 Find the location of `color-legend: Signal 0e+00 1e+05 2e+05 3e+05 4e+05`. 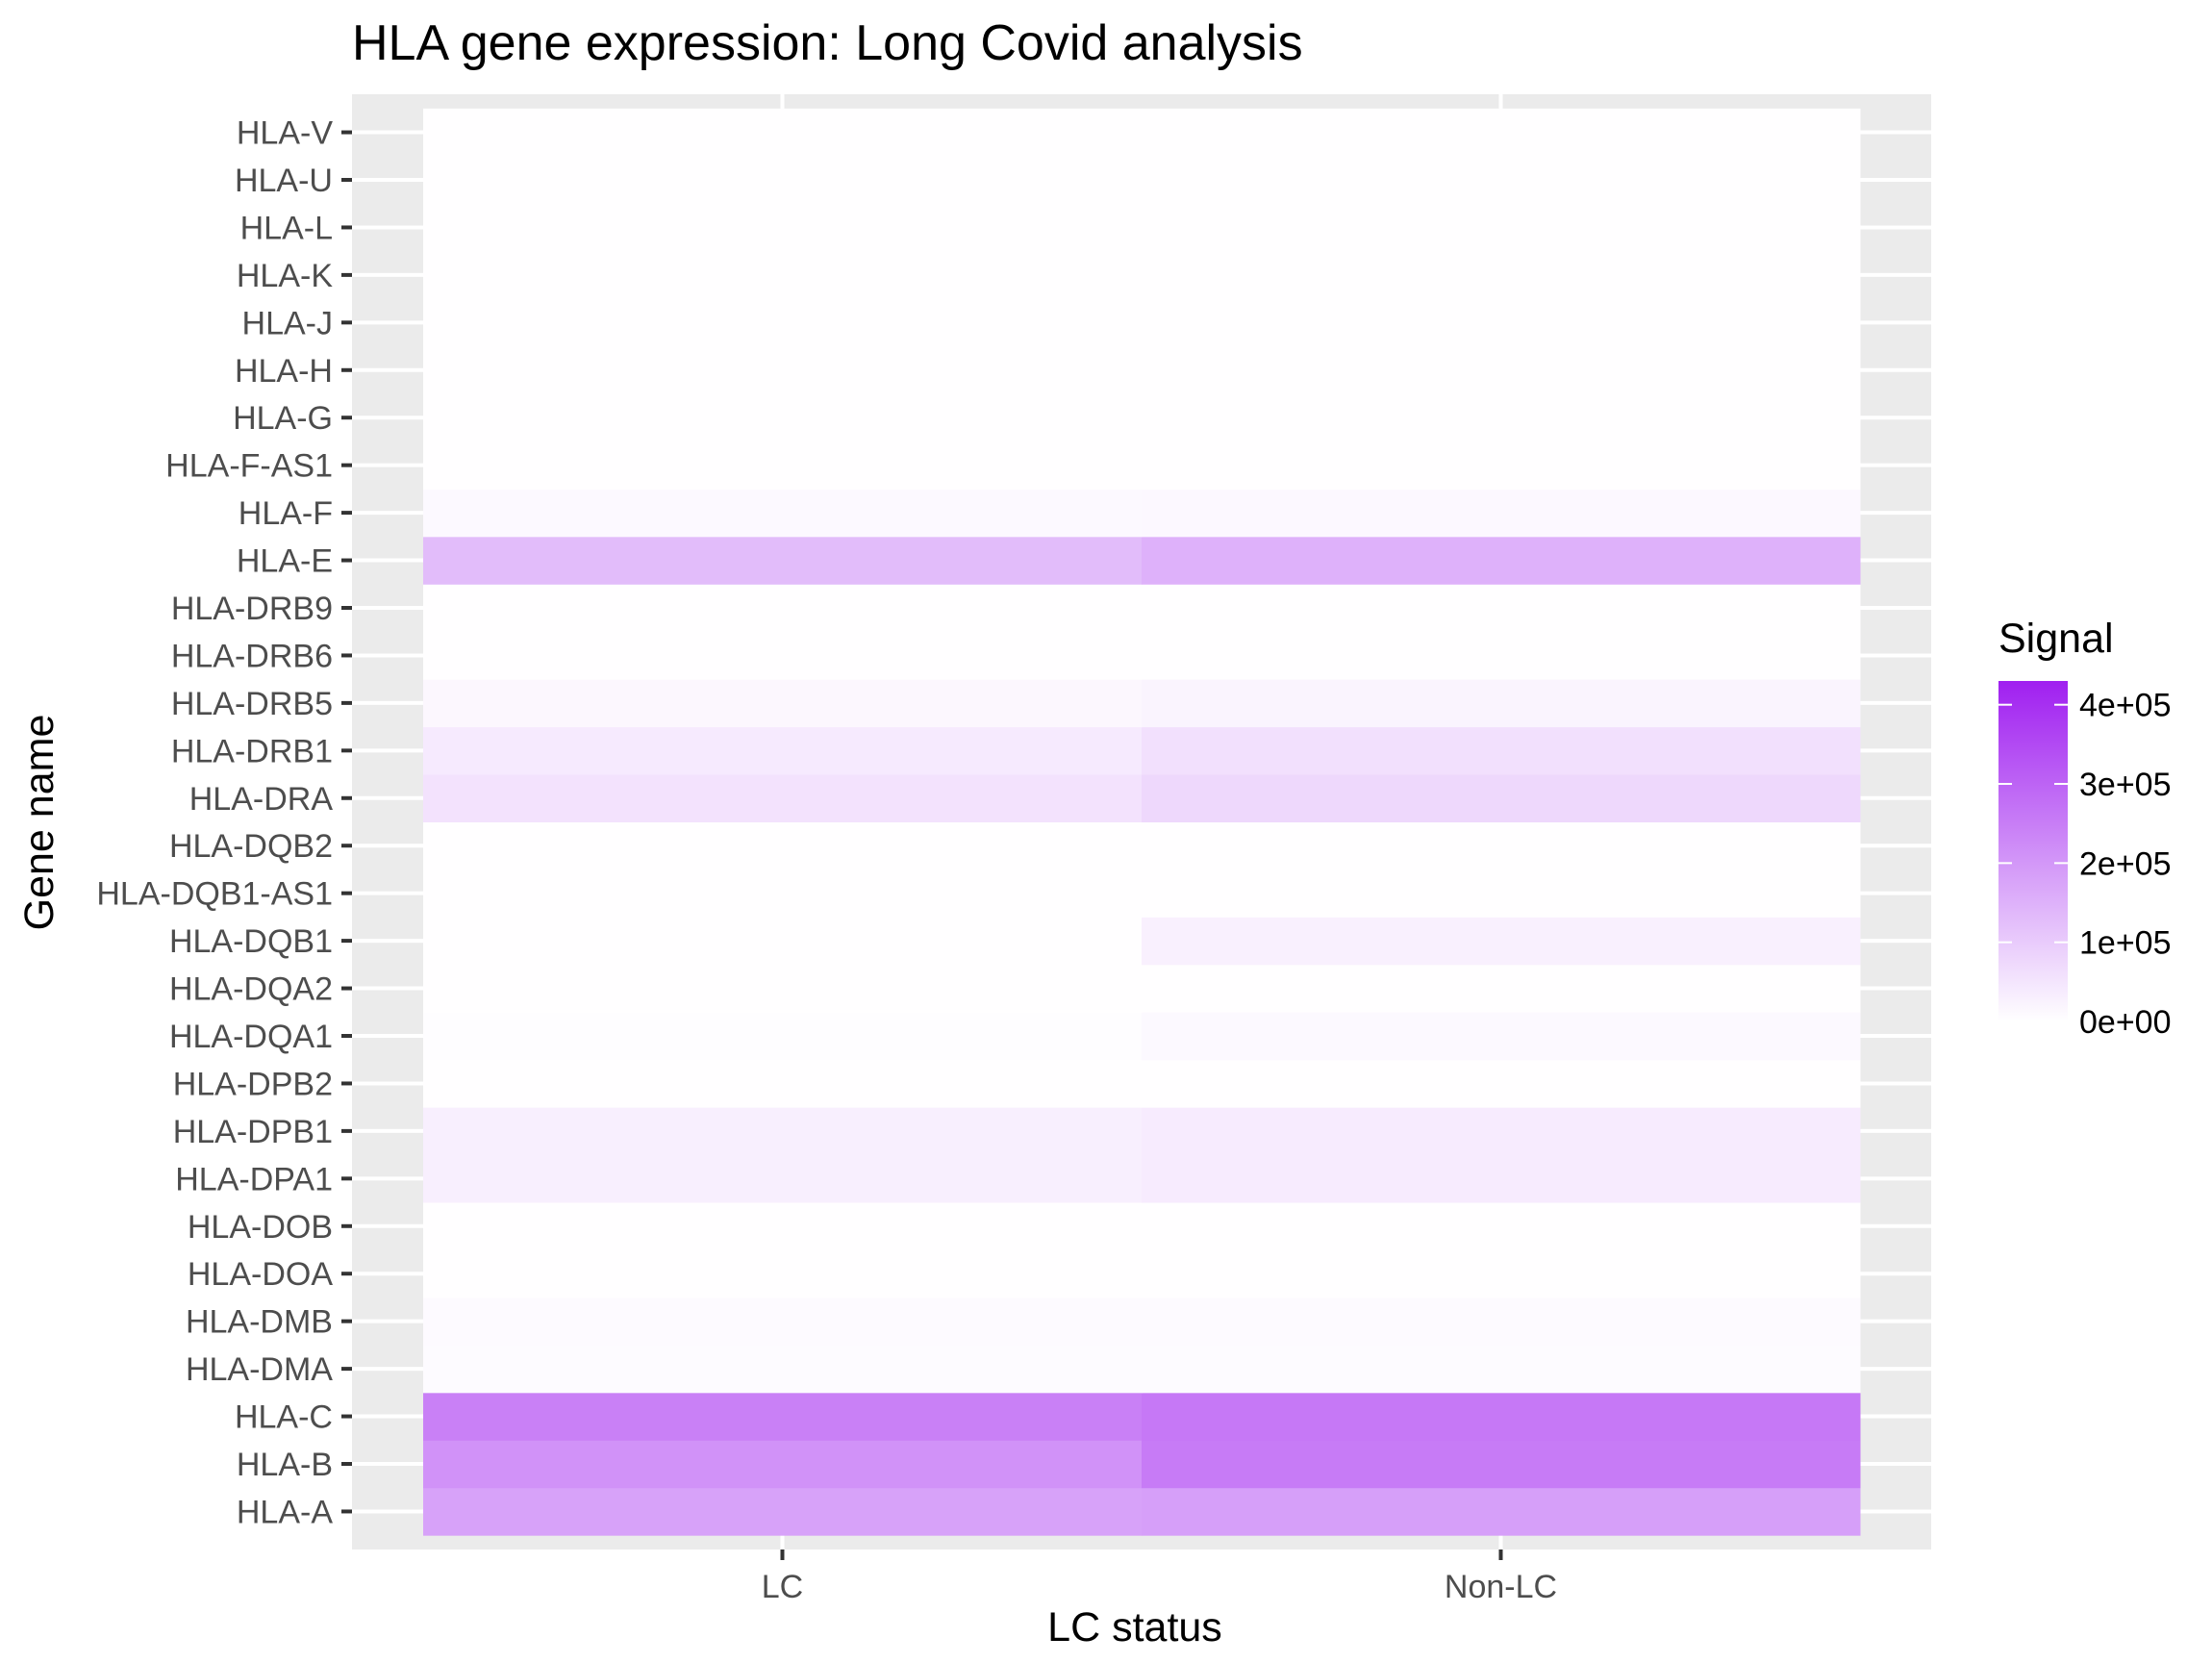

color-legend: Signal 0e+00 1e+05 2e+05 3e+05 4e+05 is located at coordinates (2085, 829).